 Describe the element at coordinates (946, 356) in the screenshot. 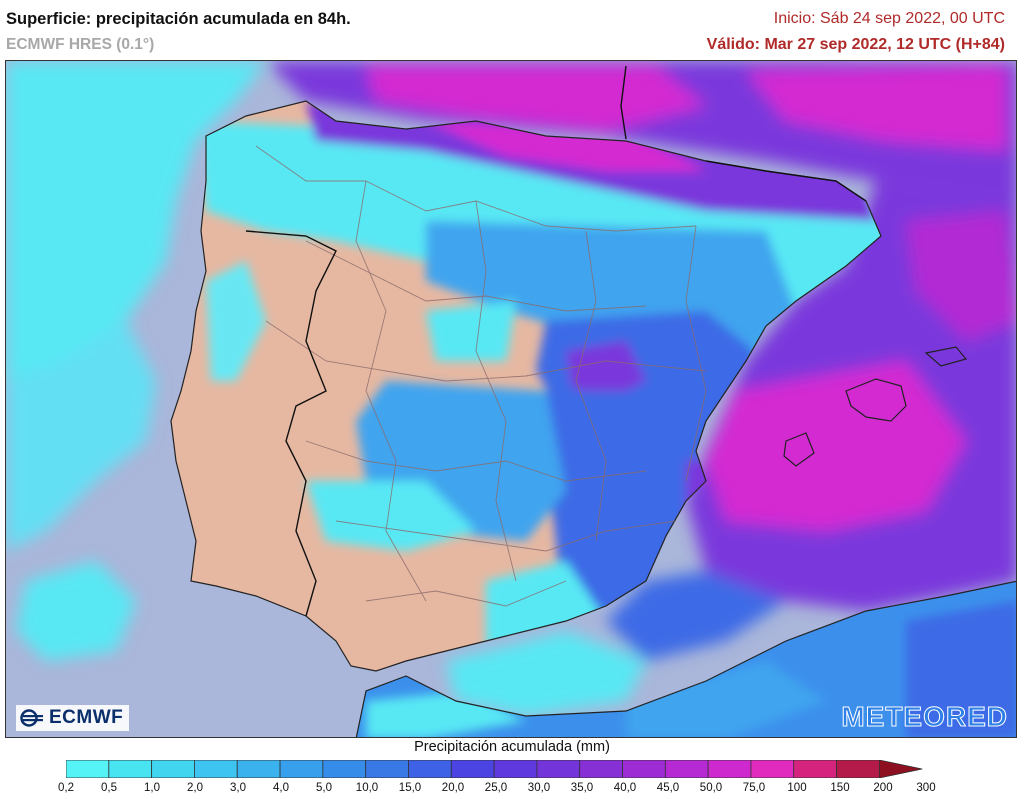

I see `menorca-island` at that location.